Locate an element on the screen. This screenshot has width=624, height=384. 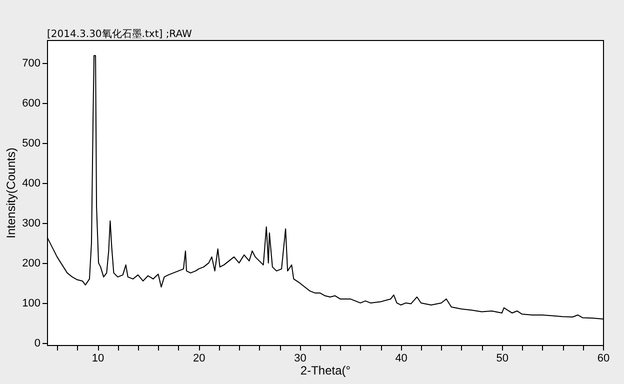
y-tick-label: 400 is located at coordinates (31, 183).